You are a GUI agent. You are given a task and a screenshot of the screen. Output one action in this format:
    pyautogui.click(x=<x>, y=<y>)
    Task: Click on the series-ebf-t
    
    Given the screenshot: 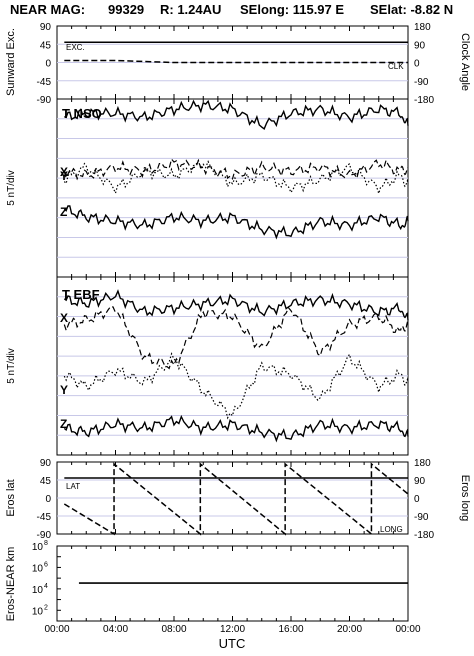 What is the action you would take?
    pyautogui.click(x=236, y=305)
    